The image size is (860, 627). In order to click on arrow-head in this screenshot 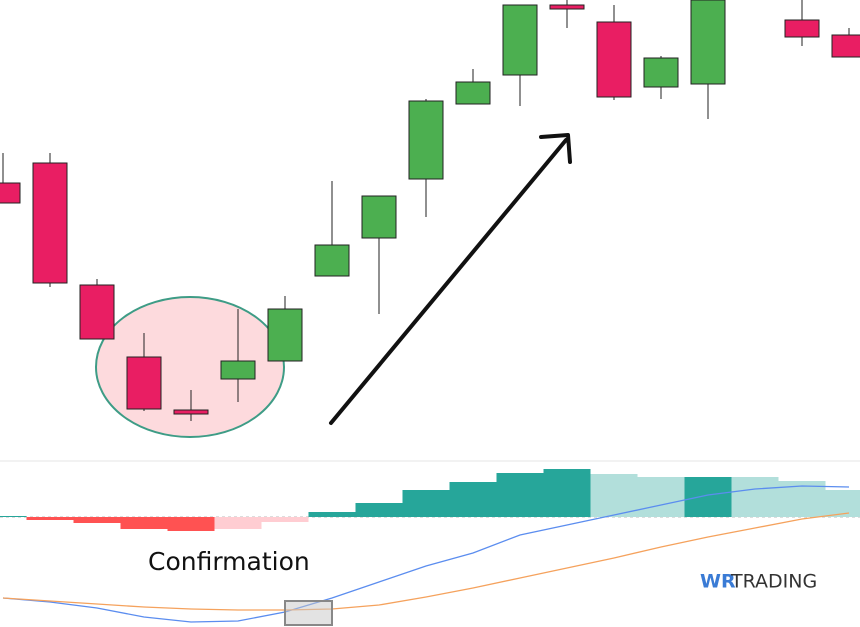, I will do `click(555, 148)`.